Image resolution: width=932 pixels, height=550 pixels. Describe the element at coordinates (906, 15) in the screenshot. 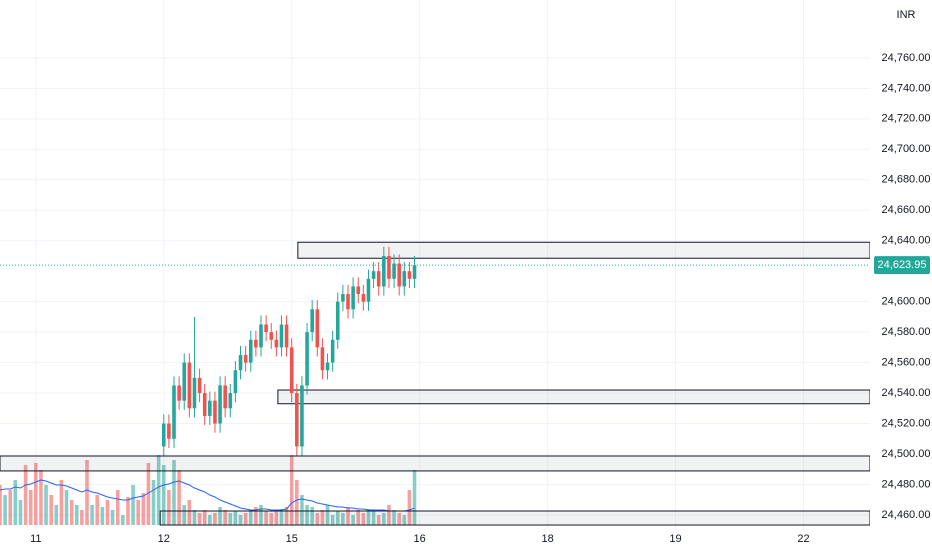

I see `currency-label: INR` at that location.